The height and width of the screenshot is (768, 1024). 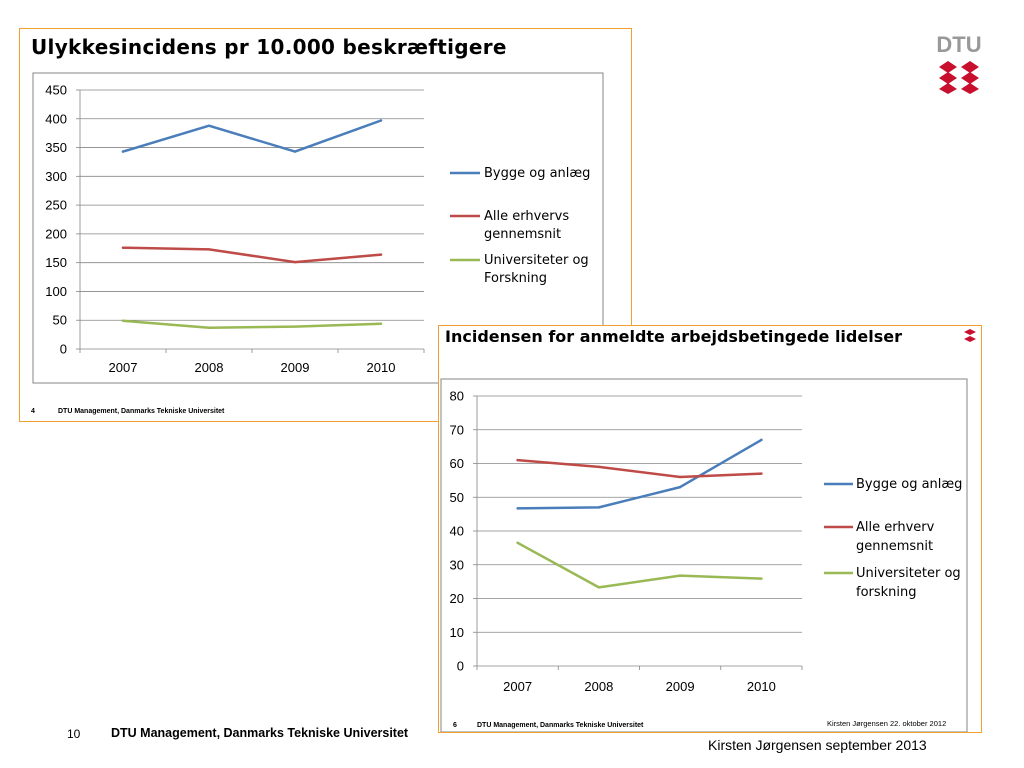 What do you see at coordinates (269, 47) in the screenshot?
I see `panel-title: Ulykkesincidens pr 10.000 beskræftigere` at bounding box center [269, 47].